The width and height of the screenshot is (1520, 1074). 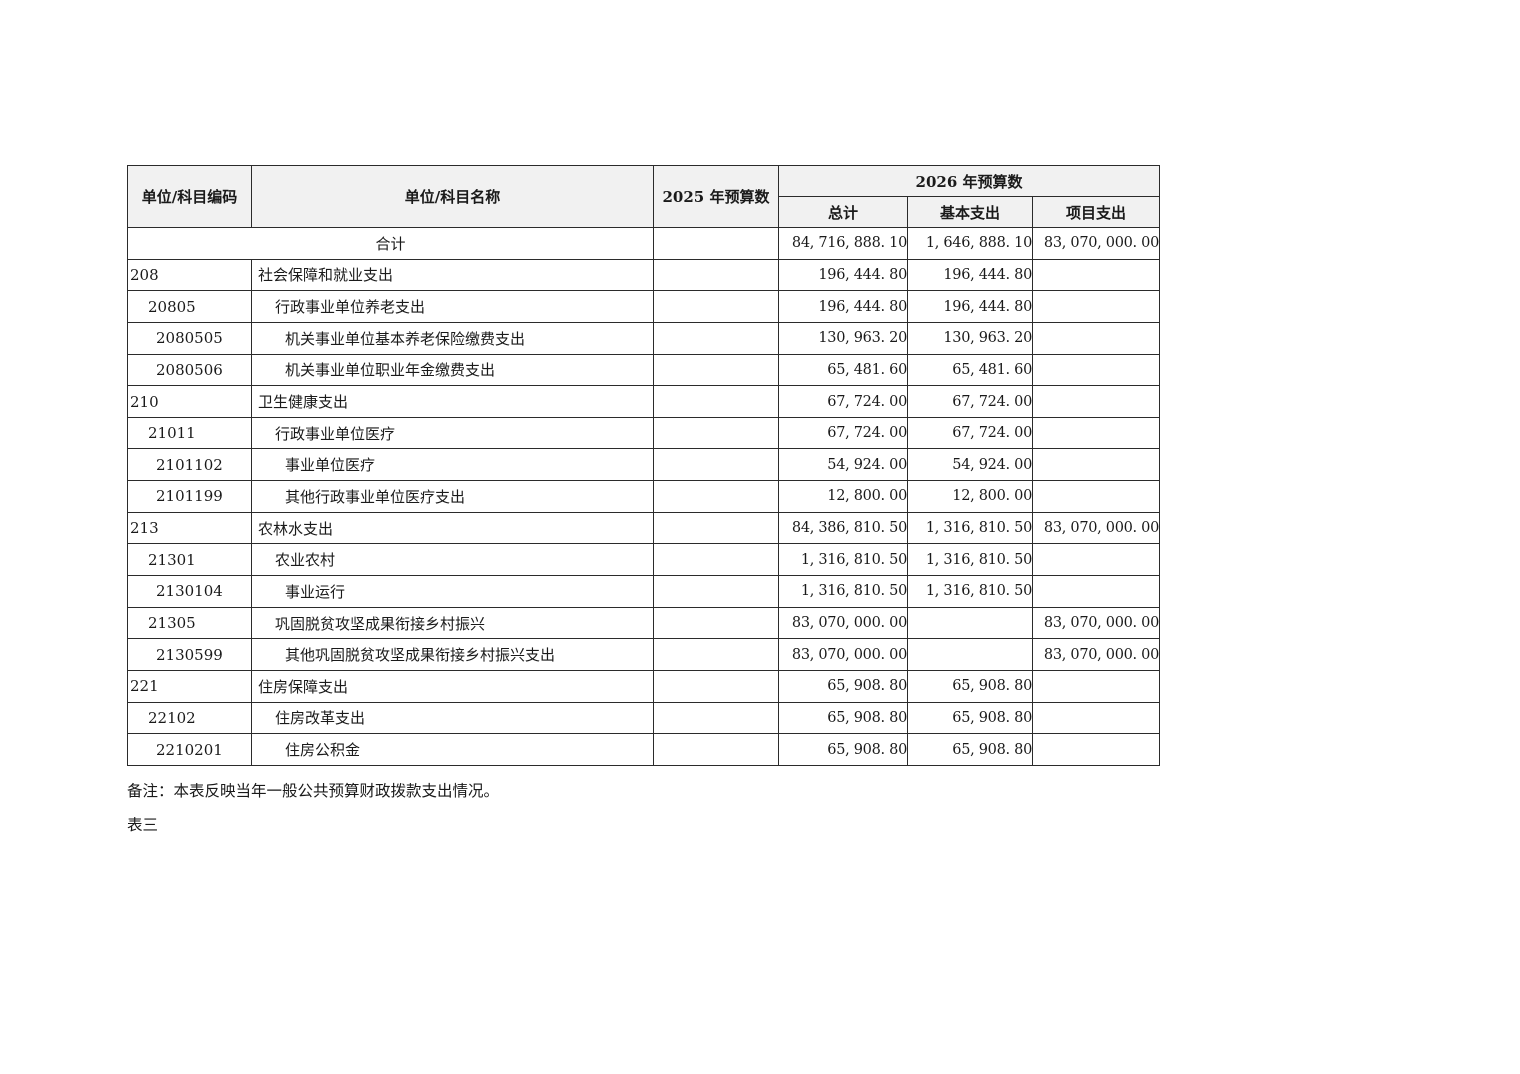 What do you see at coordinates (189, 654) in the screenshot?
I see `cell-code: 2130599` at bounding box center [189, 654].